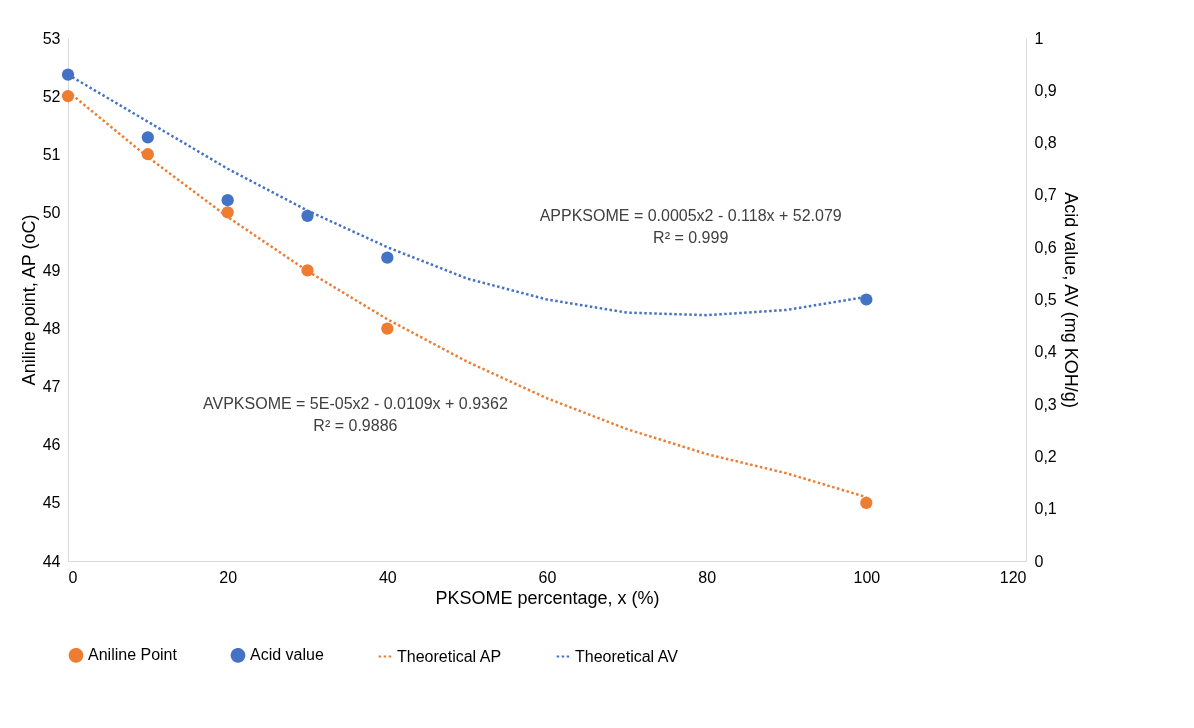 The height and width of the screenshot is (728, 1194). Describe the element at coordinates (547, 597) in the screenshot. I see `x-axis-title: PKSOME percentage, x (%)` at that location.